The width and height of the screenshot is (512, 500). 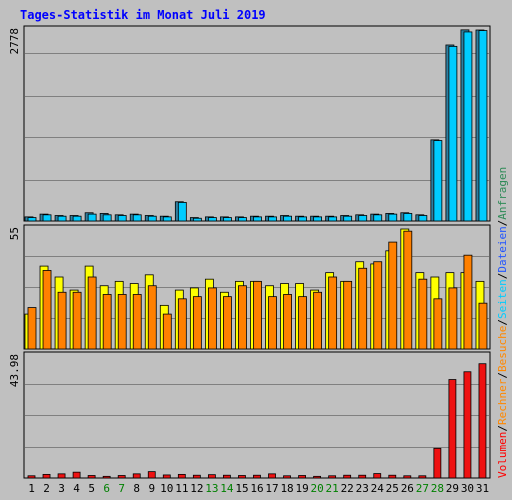 What do you see at coordinates (502, 455) in the screenshot?
I see `legend-entry-0: Volumen` at bounding box center [502, 455].